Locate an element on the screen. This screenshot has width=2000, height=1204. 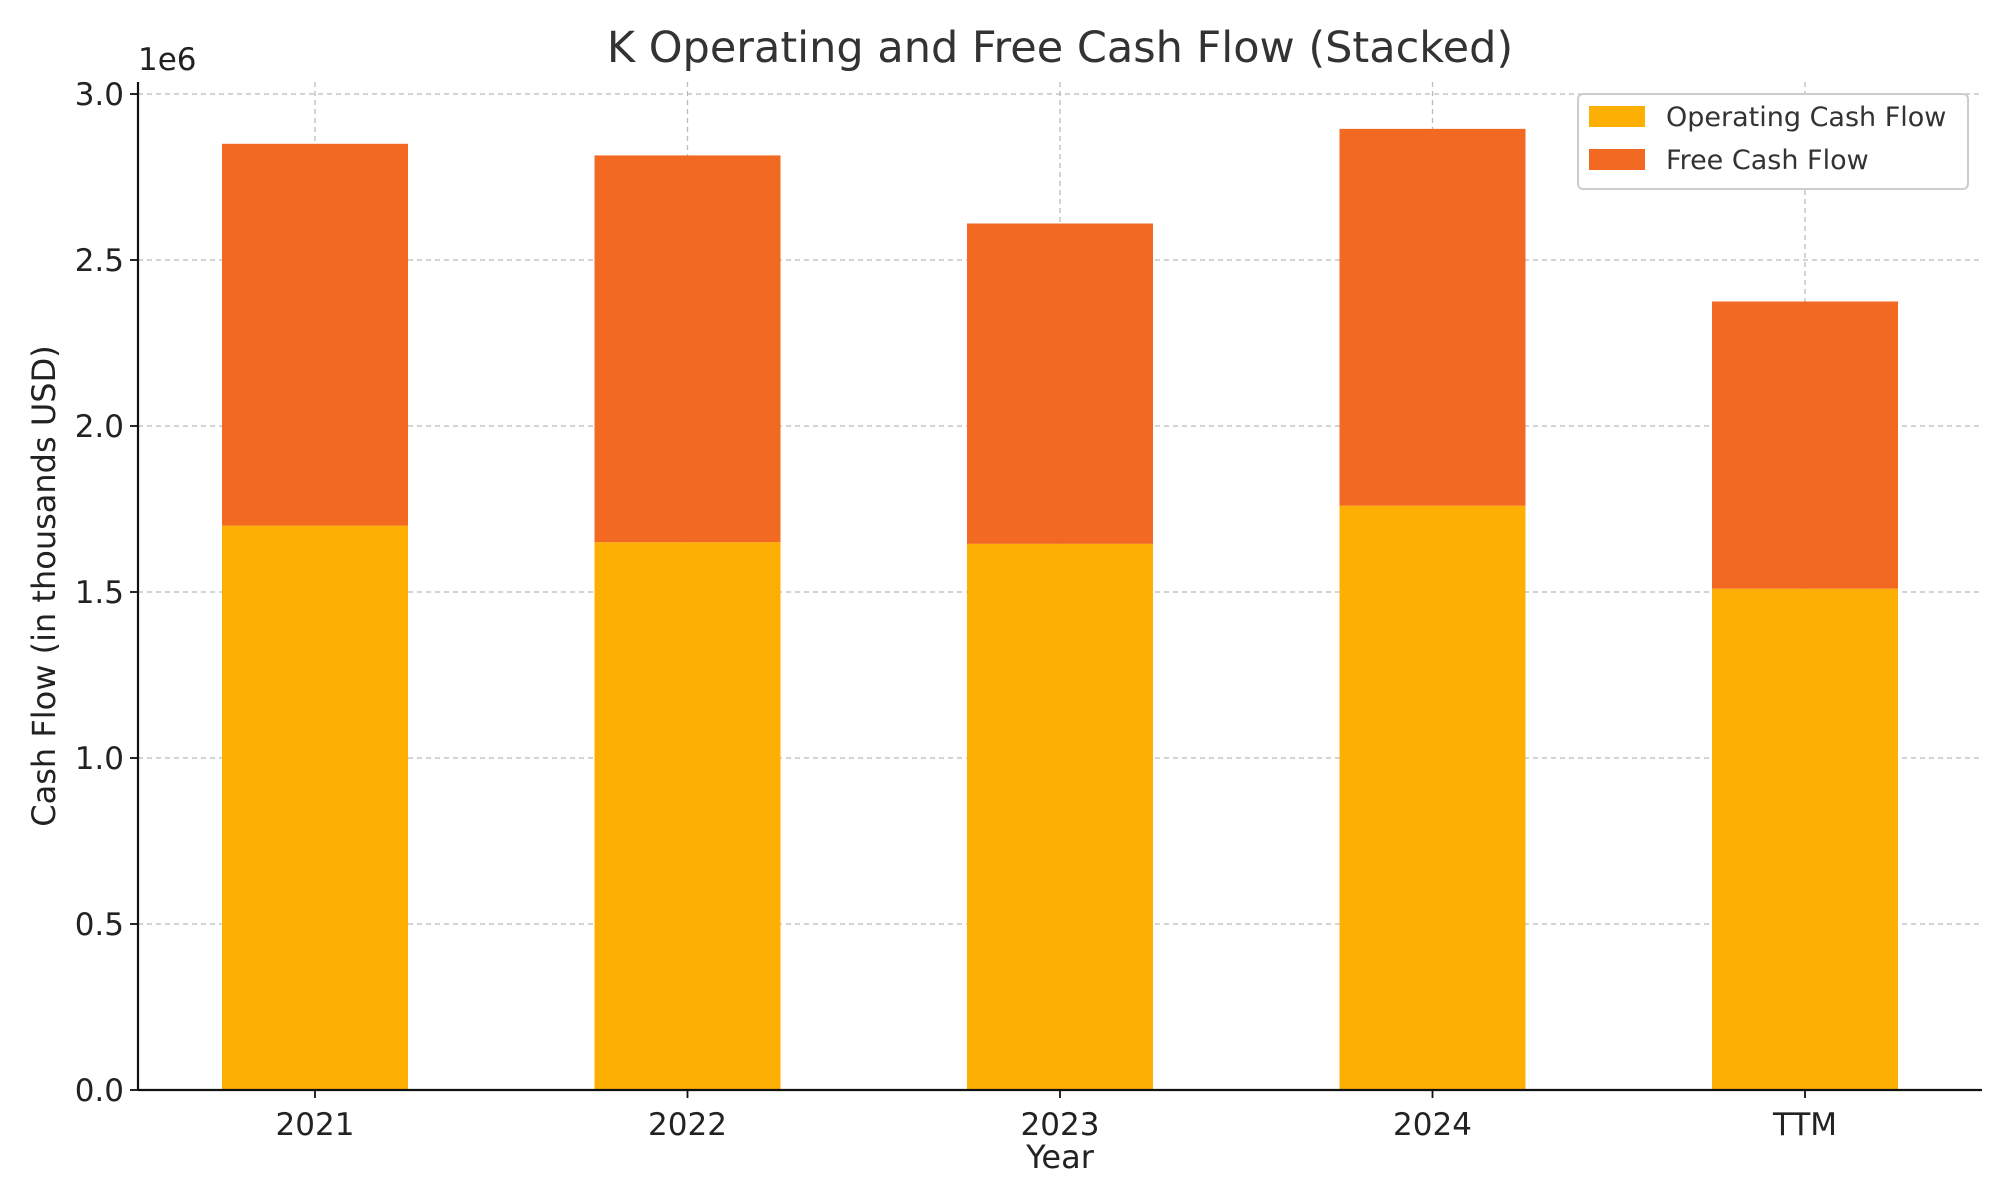
x-axis-title: Year is located at coordinates (1060, 1157).